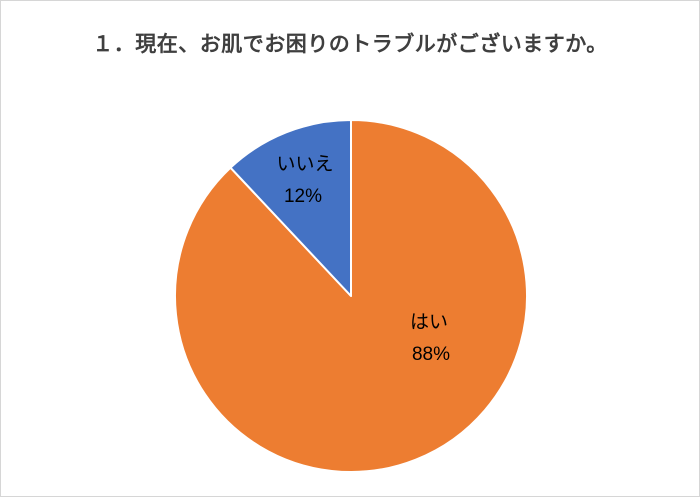 The width and height of the screenshot is (700, 497). What do you see at coordinates (431, 354) in the screenshot?
I see `pie-label-yes-value: 88%` at bounding box center [431, 354].